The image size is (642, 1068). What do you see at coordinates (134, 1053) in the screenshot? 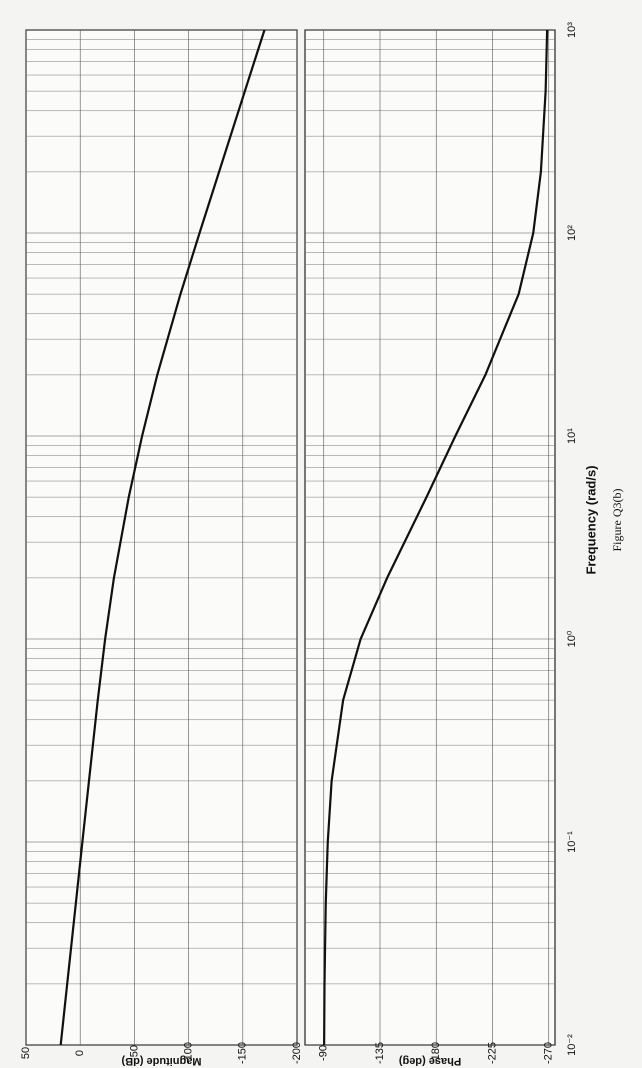
I see `y-tick-label: -50` at bounding box center [134, 1053].